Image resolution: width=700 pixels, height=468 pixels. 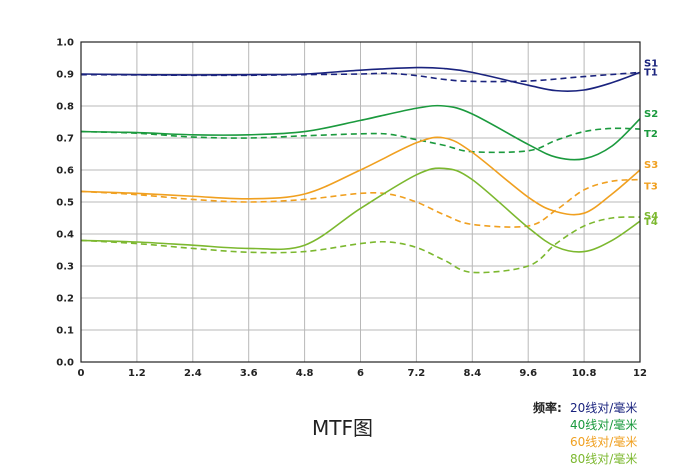 I want to click on x-tick-label: 9.6, so click(x=528, y=373).